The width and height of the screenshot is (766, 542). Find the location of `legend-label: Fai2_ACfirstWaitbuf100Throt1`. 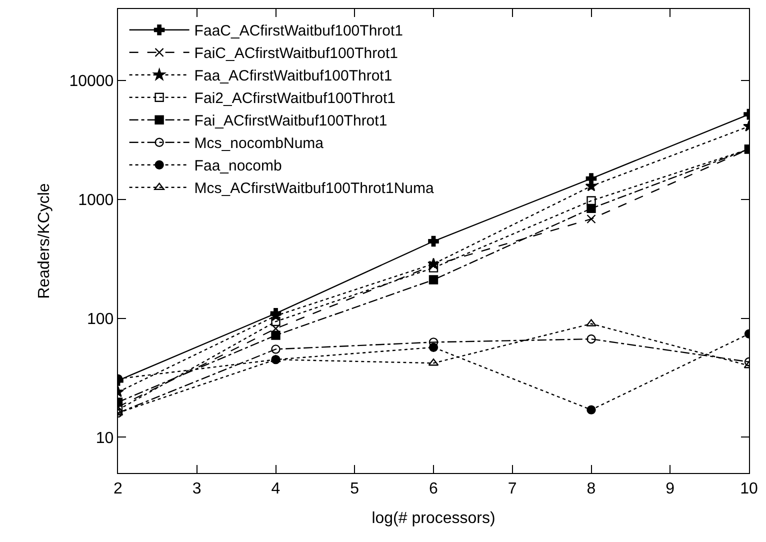

legend-label: Fai2_ACfirstWaitbuf100Throt1 is located at coordinates (295, 99).